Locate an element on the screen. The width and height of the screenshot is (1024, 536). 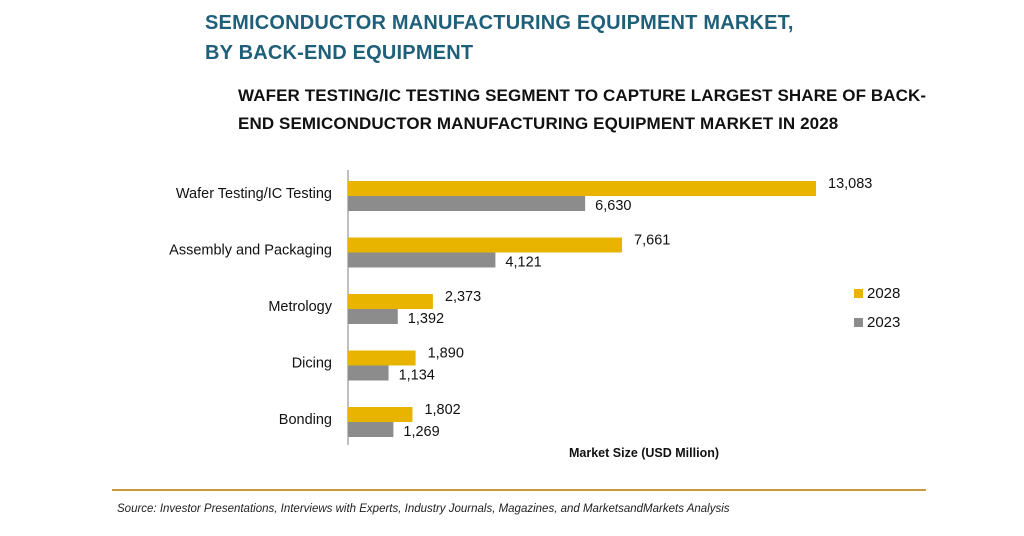
legend-label-2028: 2028 is located at coordinates (883, 293).